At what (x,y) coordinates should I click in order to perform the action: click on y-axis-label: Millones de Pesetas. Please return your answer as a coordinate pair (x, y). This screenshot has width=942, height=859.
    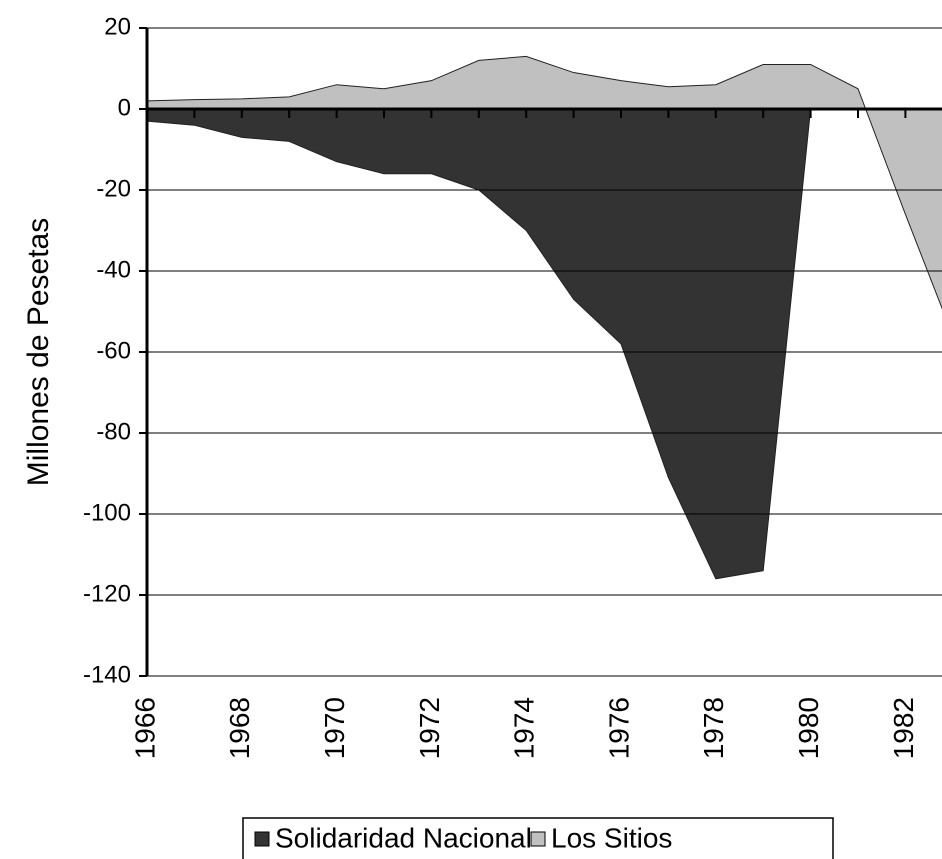
    Looking at the image, I should click on (38, 352).